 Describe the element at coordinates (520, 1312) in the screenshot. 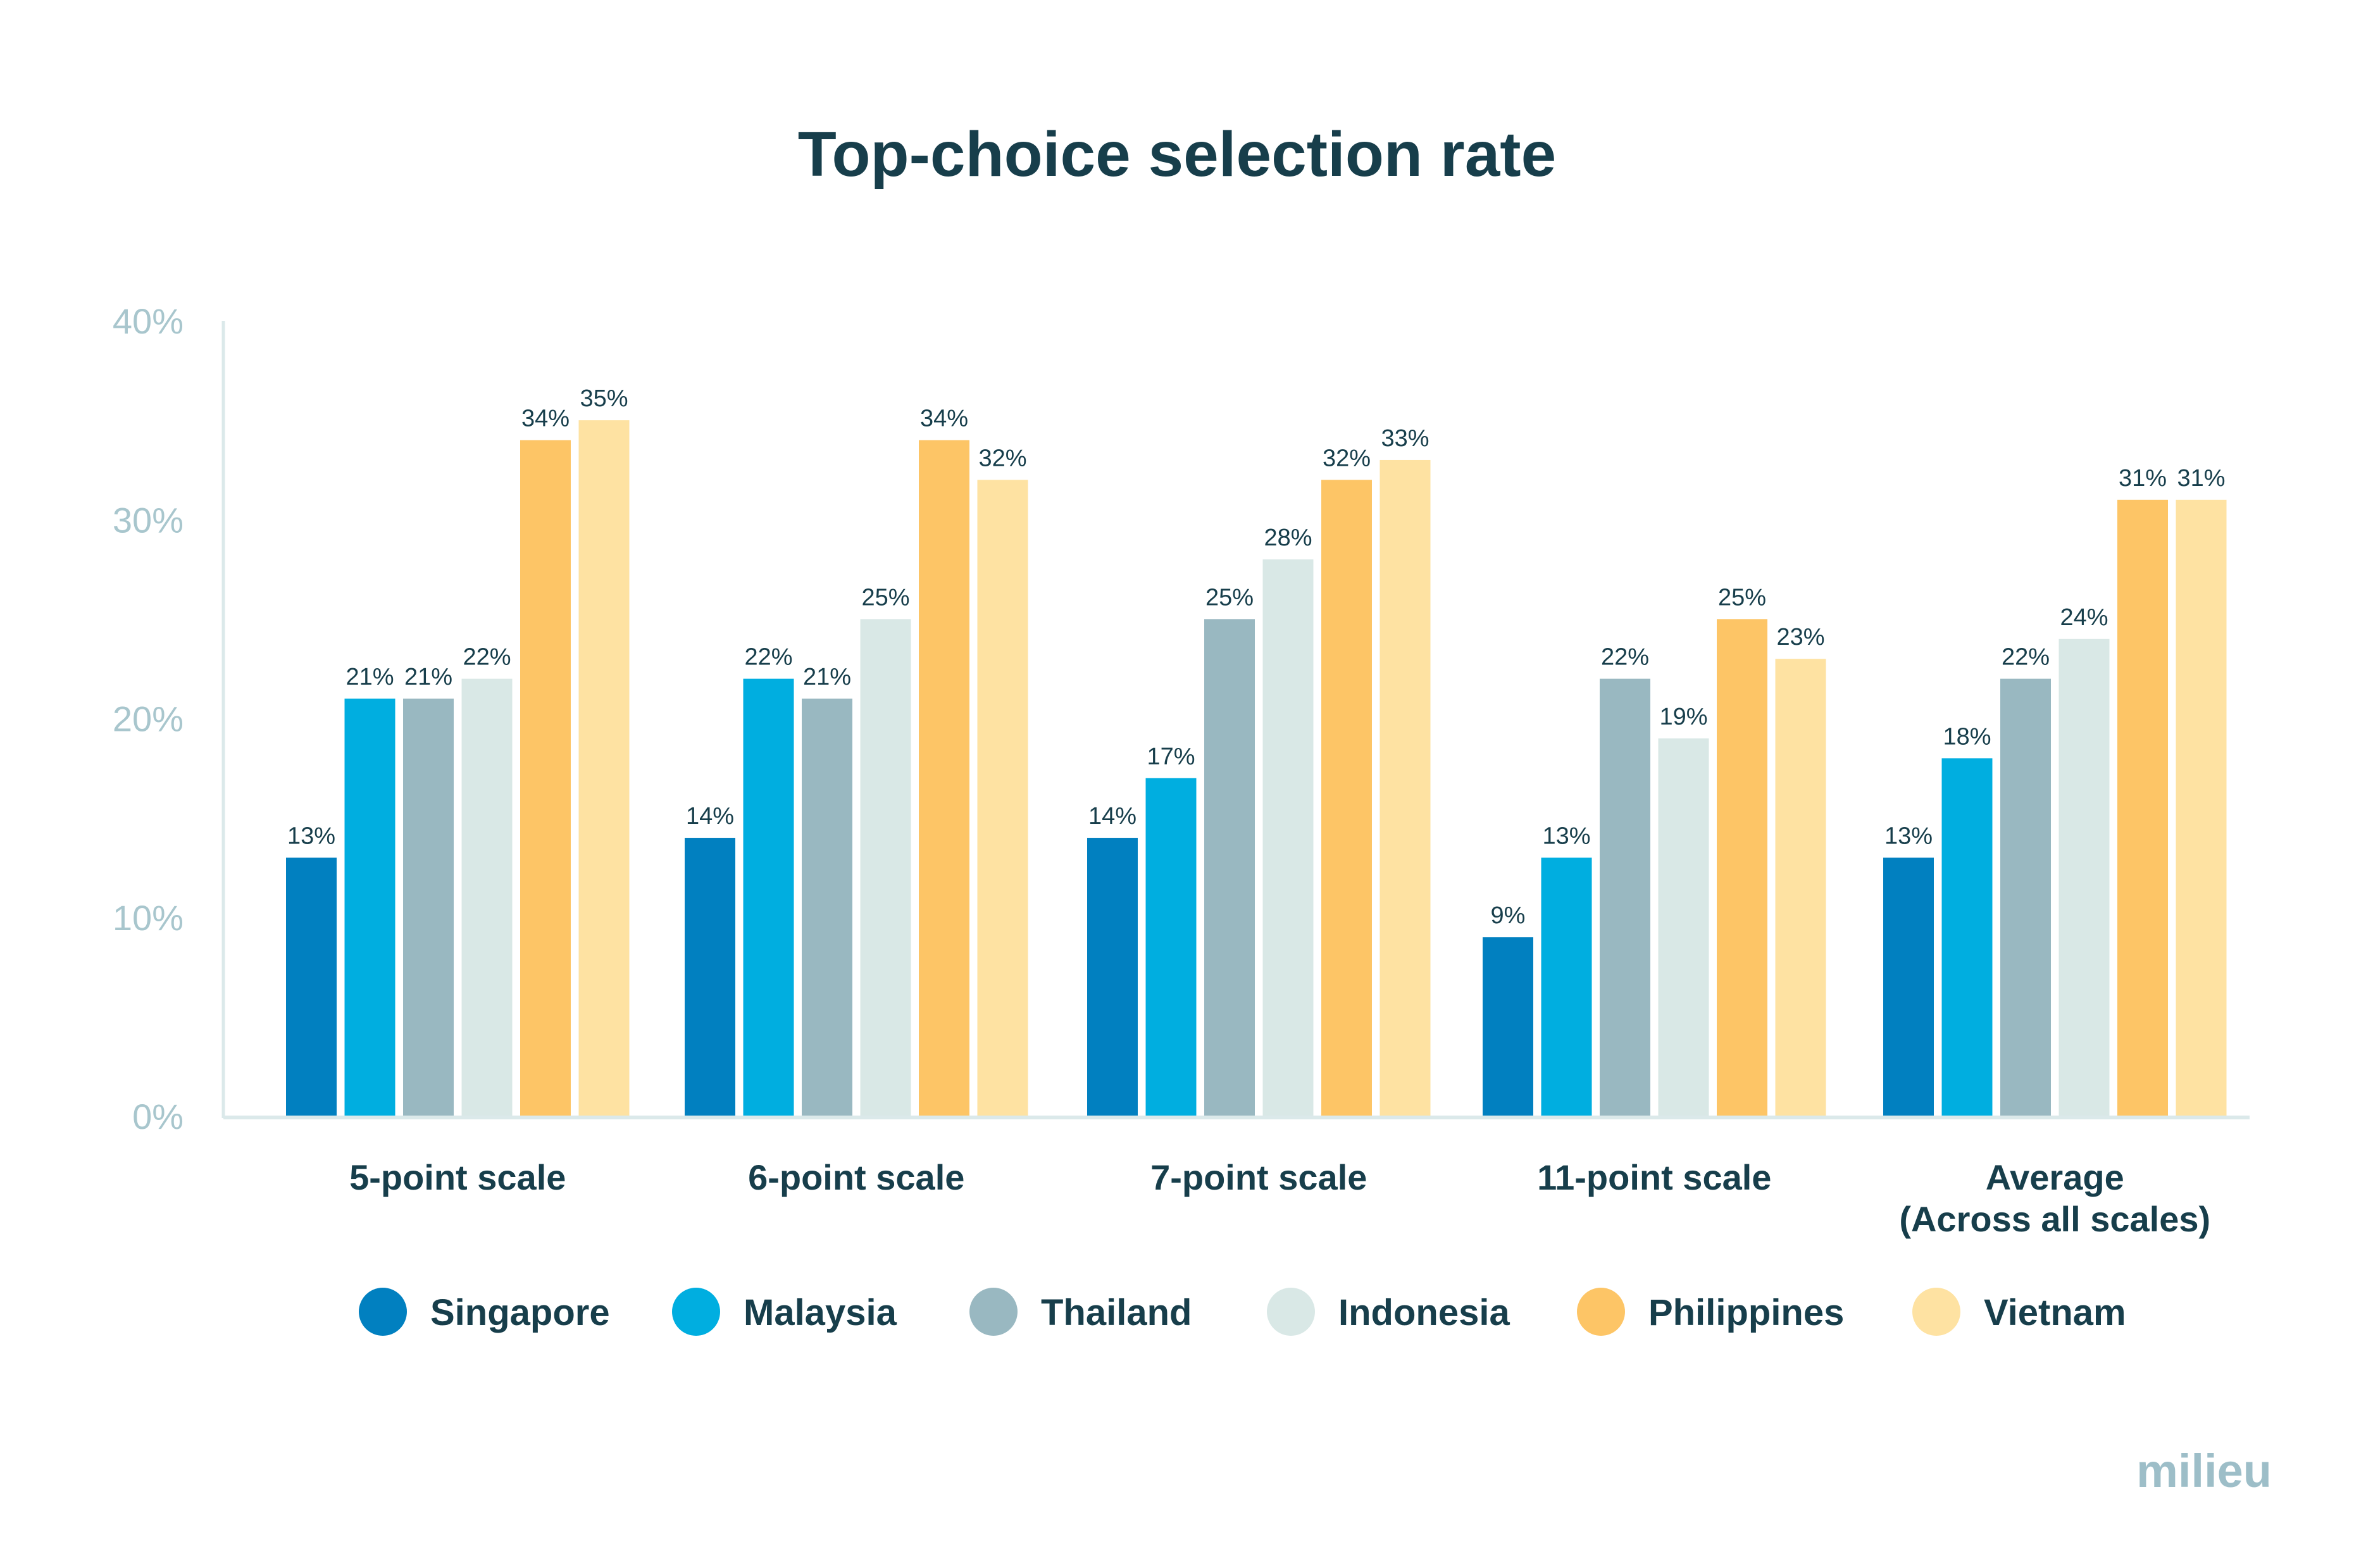

I see `legend-label: Singapore` at that location.